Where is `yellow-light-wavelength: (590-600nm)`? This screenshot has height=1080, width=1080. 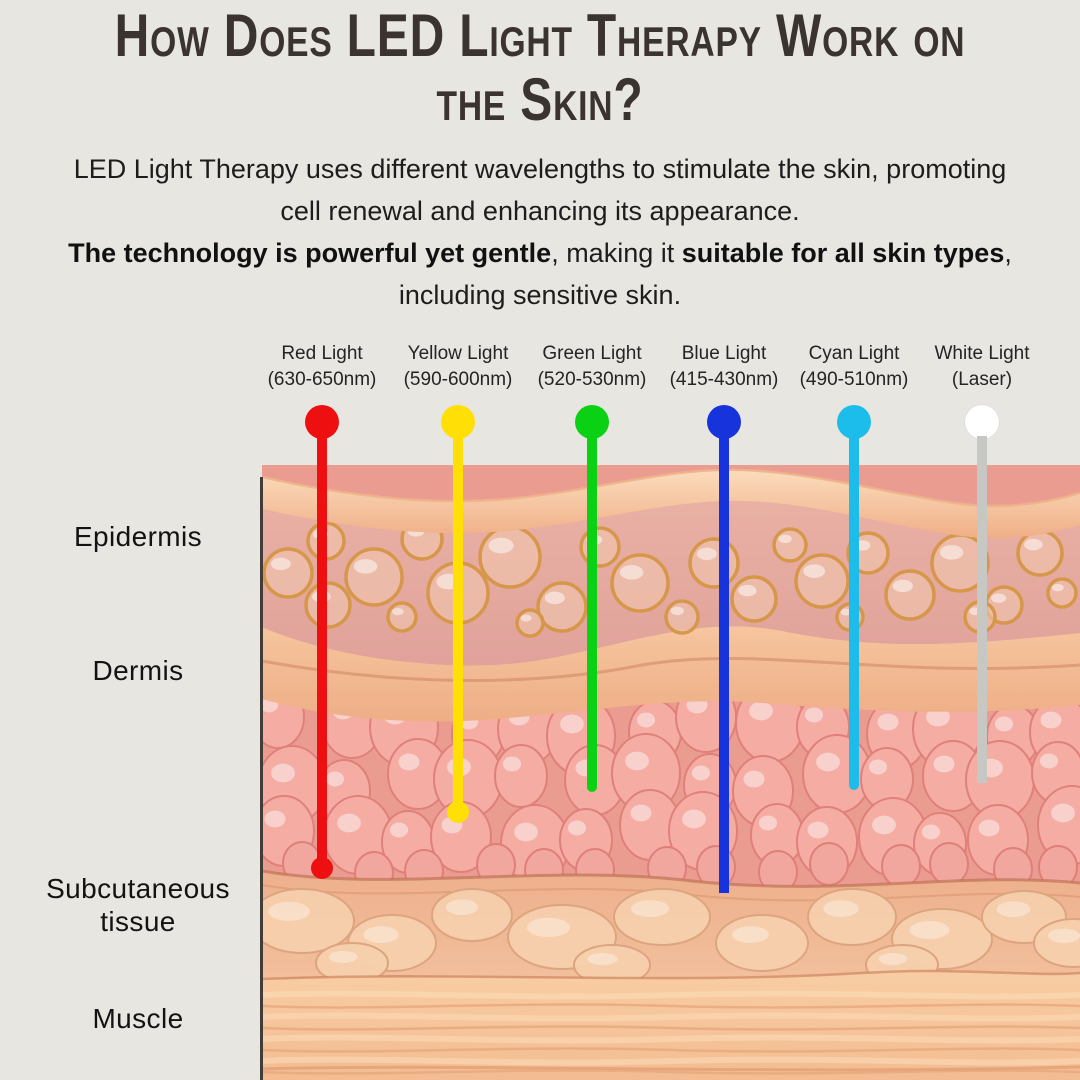
yellow-light-wavelength: (590-600nm) is located at coordinates (458, 379).